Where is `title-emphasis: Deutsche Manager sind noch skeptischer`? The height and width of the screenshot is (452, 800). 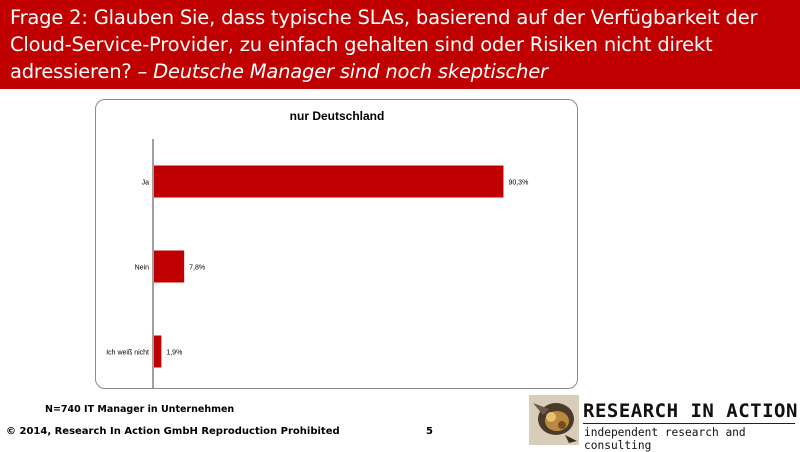
title-emphasis: Deutsche Manager sind noch skeptischer is located at coordinates (350, 71).